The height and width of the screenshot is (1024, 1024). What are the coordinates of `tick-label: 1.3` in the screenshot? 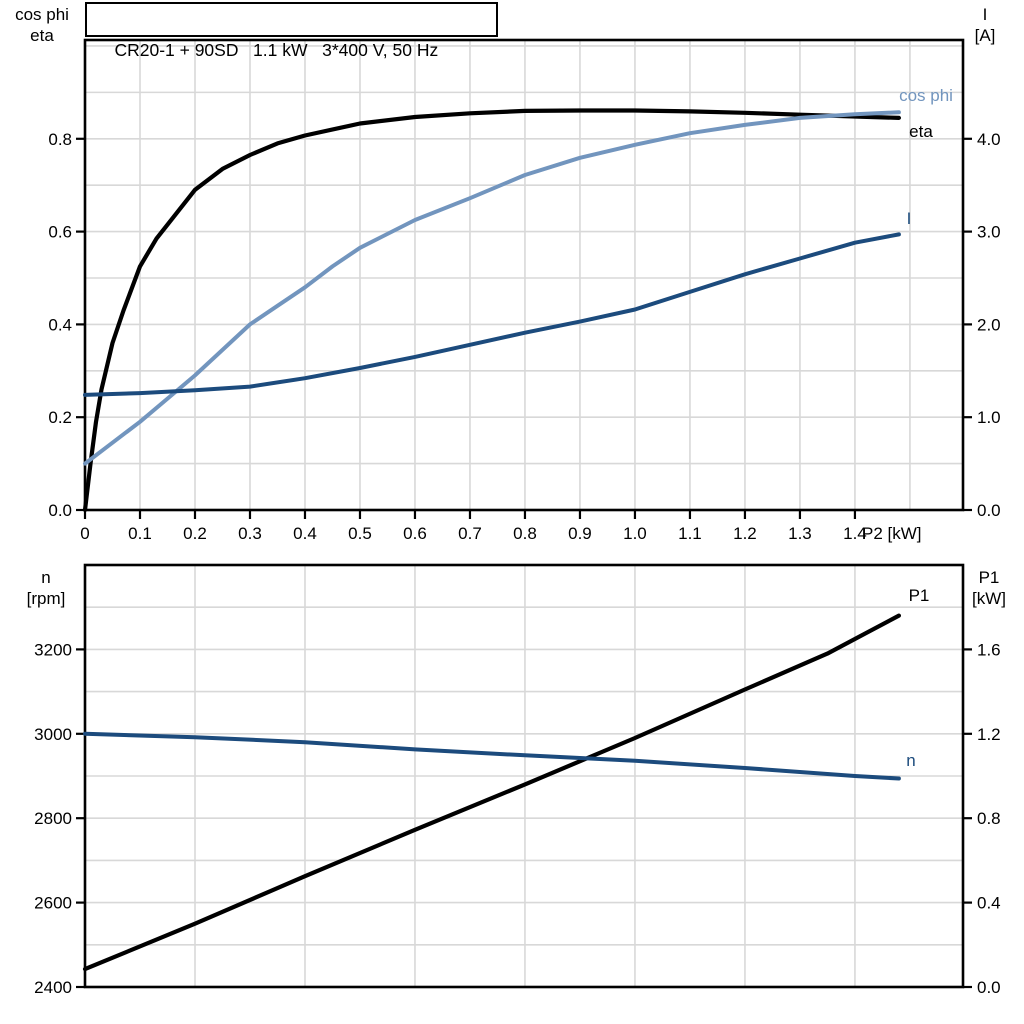 It's located at (800, 533).